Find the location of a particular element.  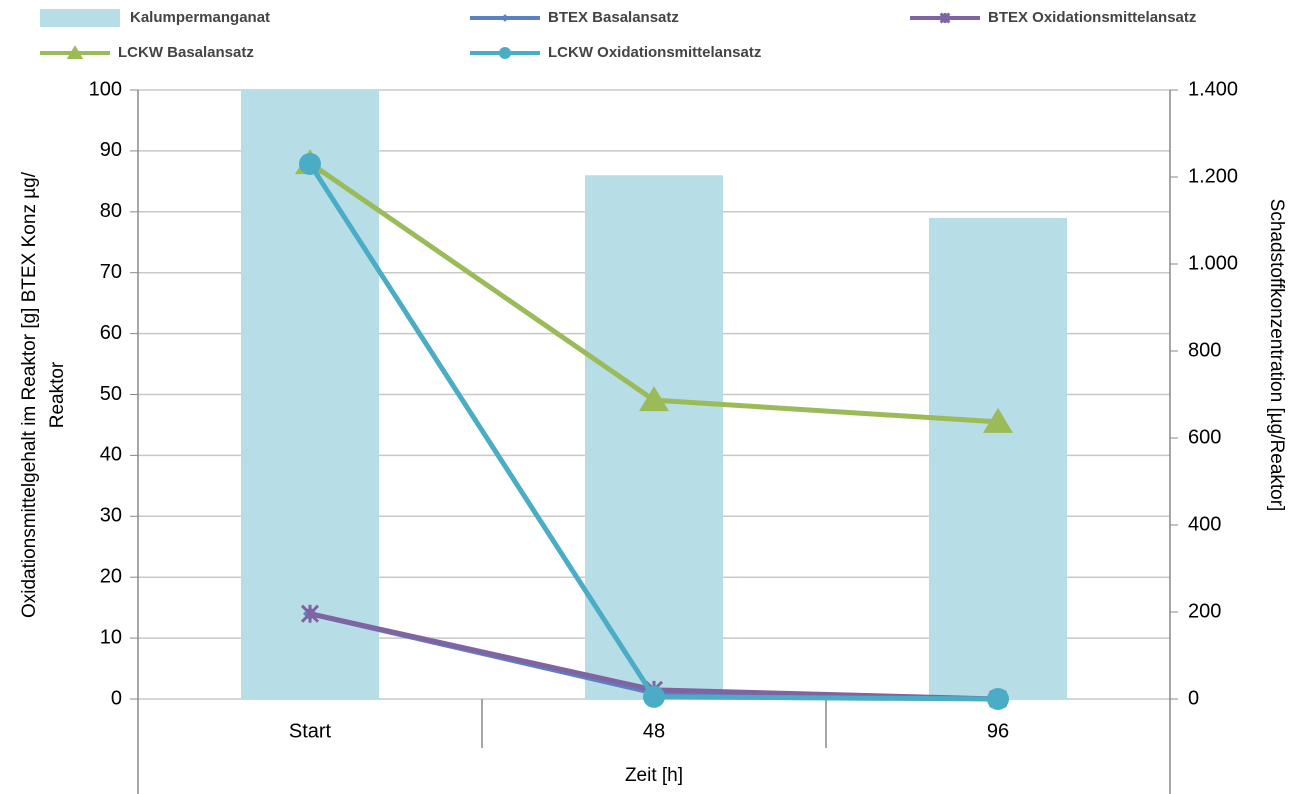

legend-item: Kalumpermanganat is located at coordinates (155, 18).